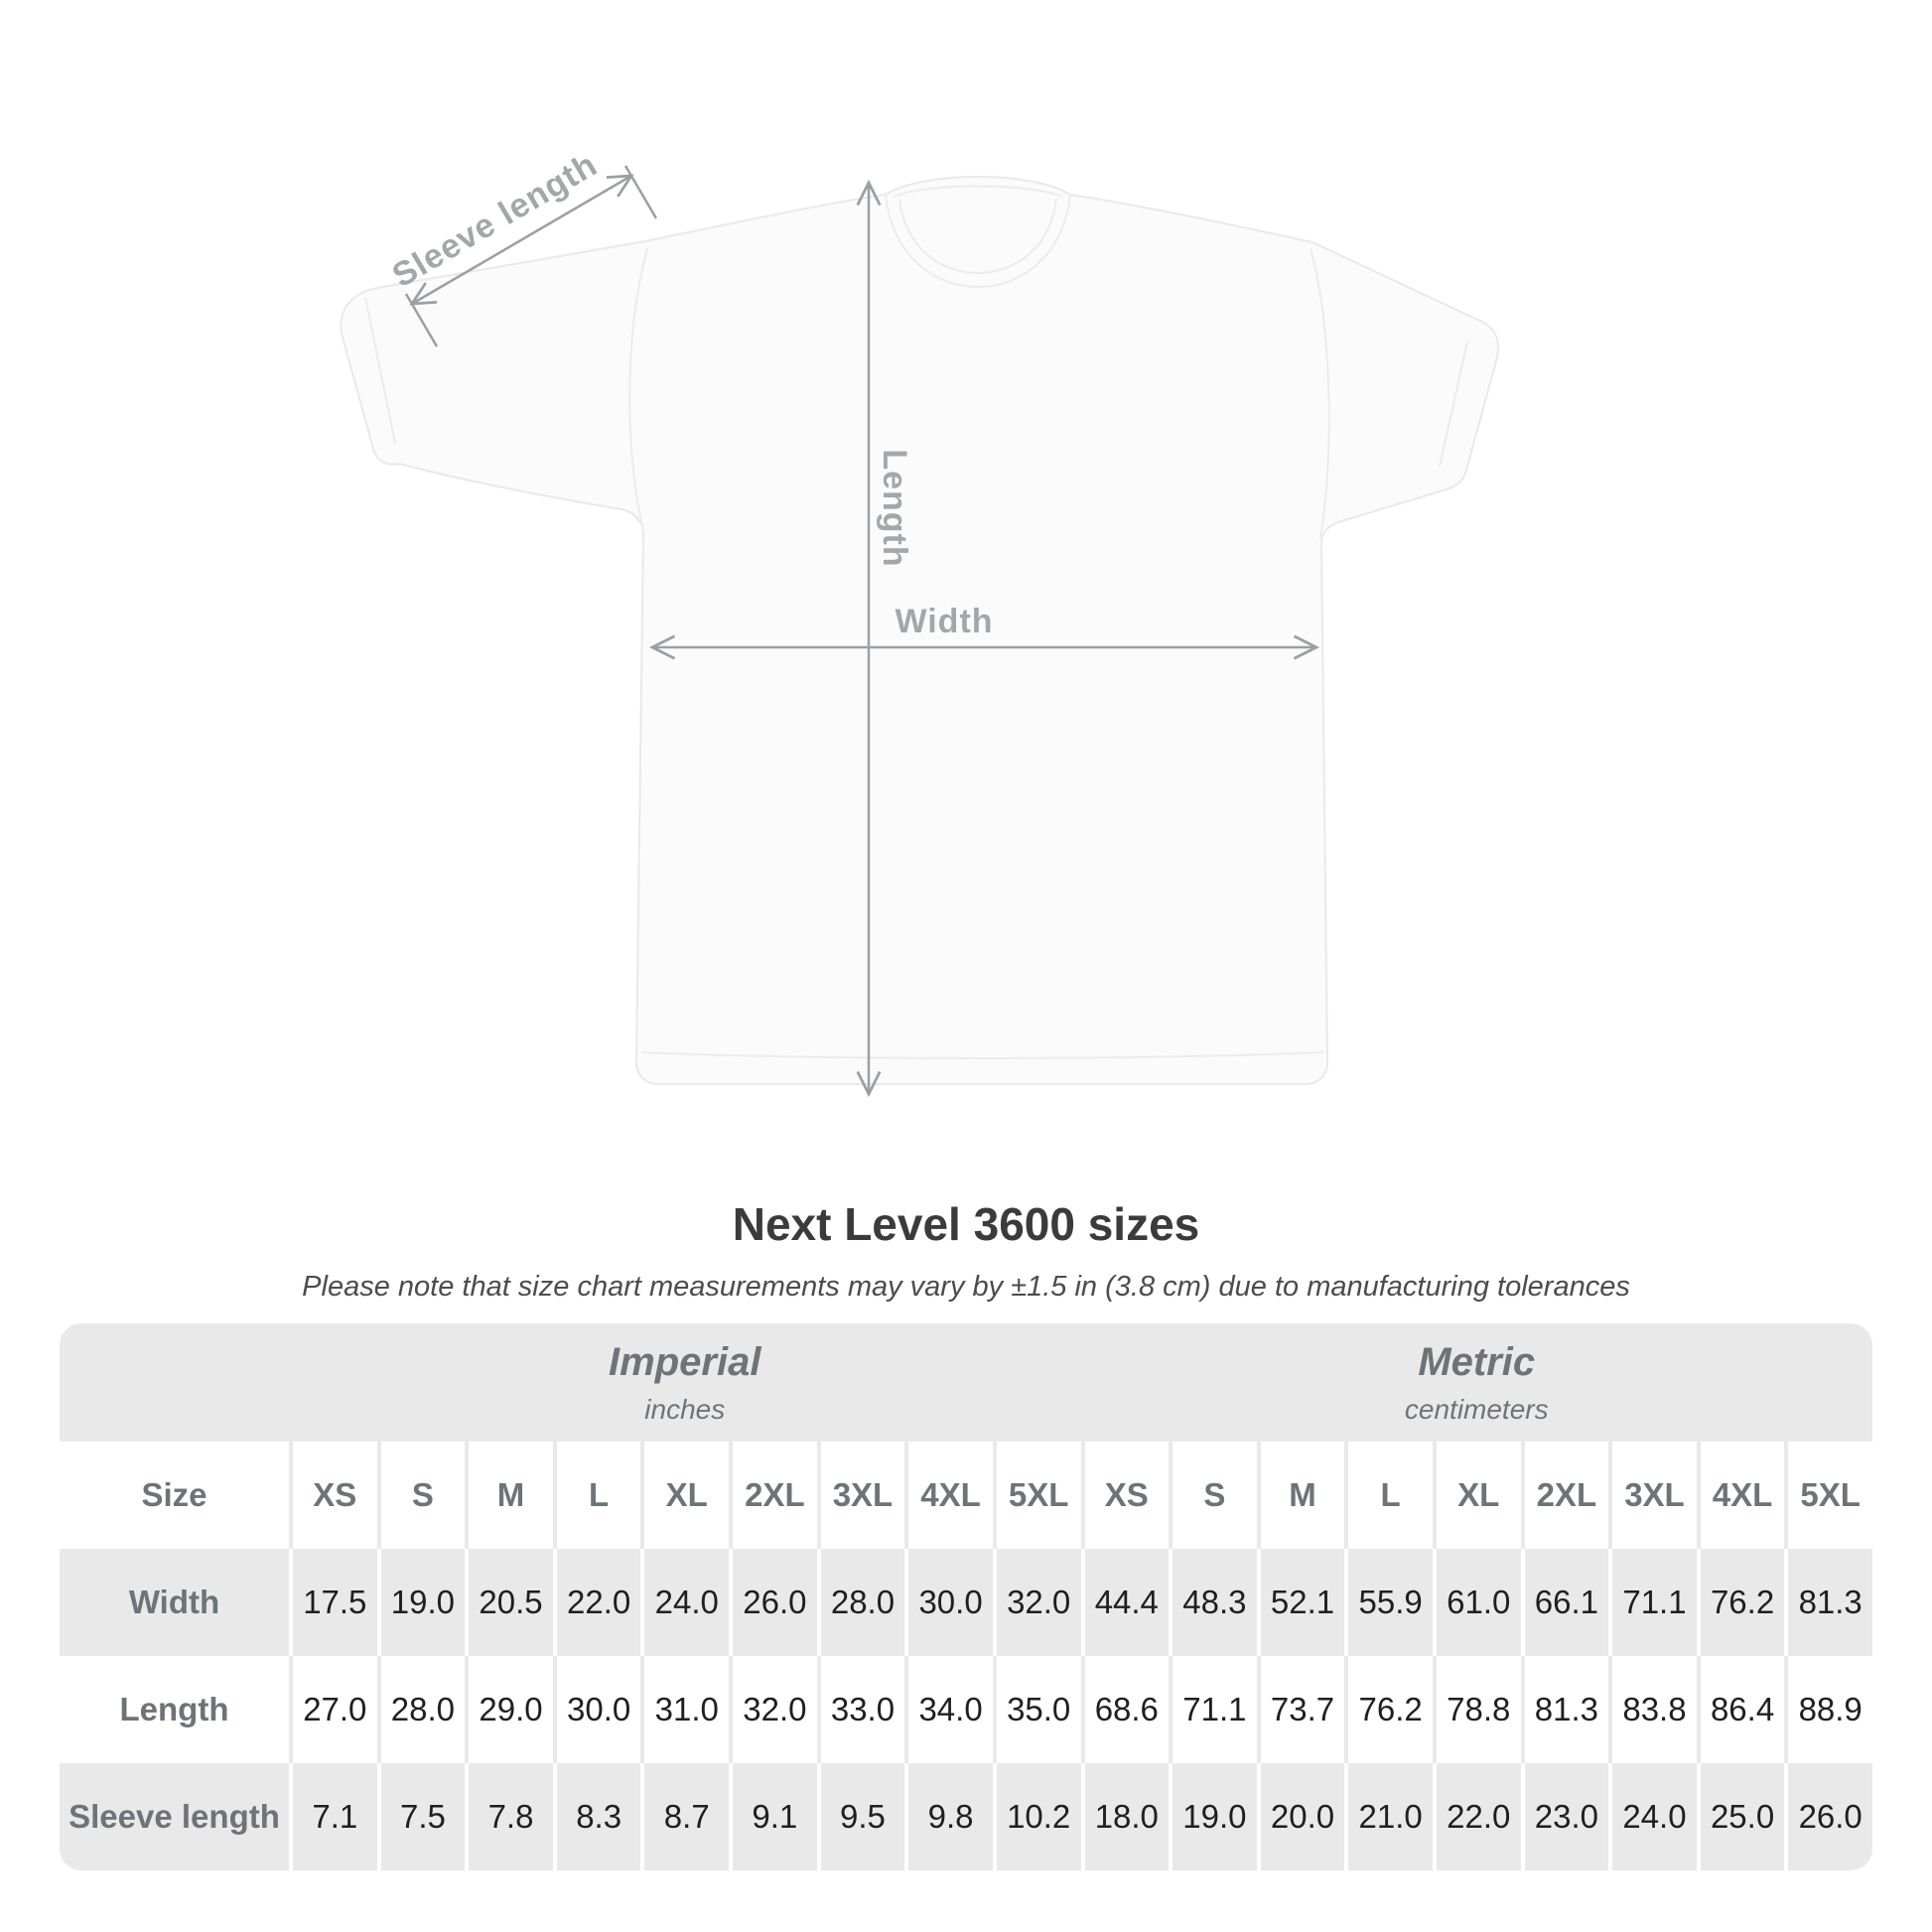 The width and height of the screenshot is (1932, 1932). What do you see at coordinates (1213, 1602) in the screenshot?
I see `value-cell: 48.3` at bounding box center [1213, 1602].